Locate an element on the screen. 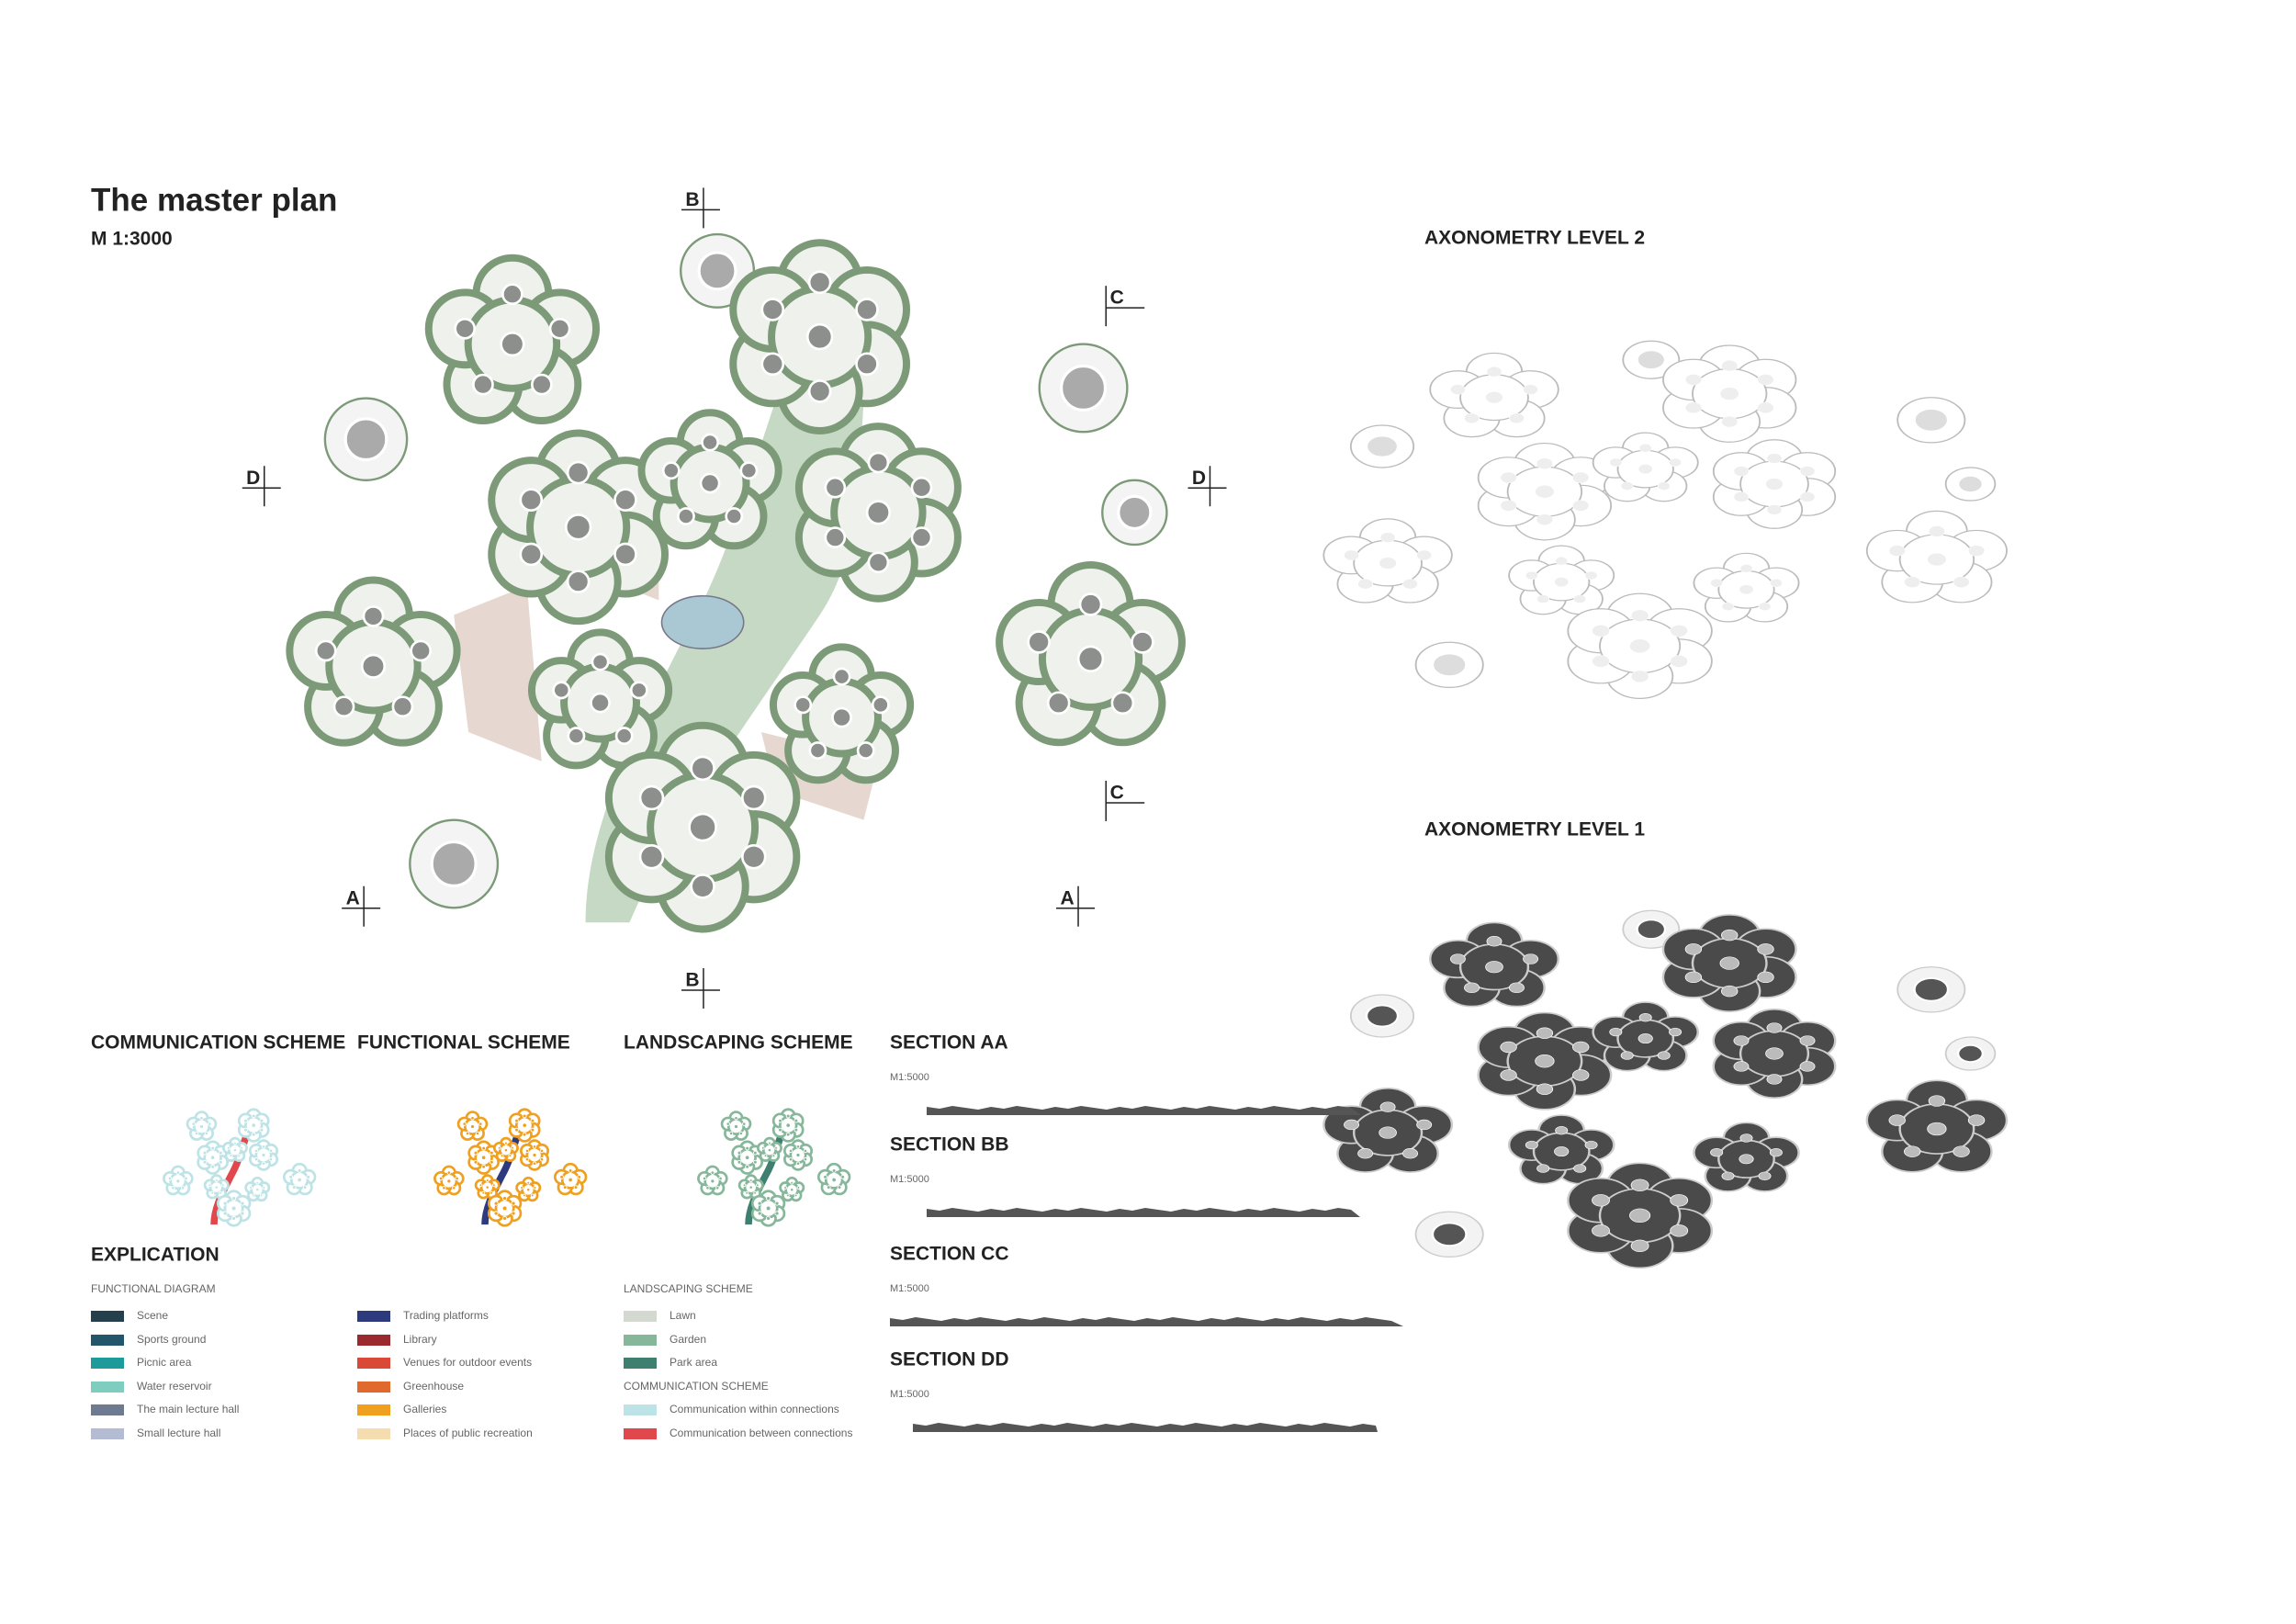 The height and width of the screenshot is (1624, 2296). scheme-title: LANDSCAPING SCHEME is located at coordinates (738, 1043).